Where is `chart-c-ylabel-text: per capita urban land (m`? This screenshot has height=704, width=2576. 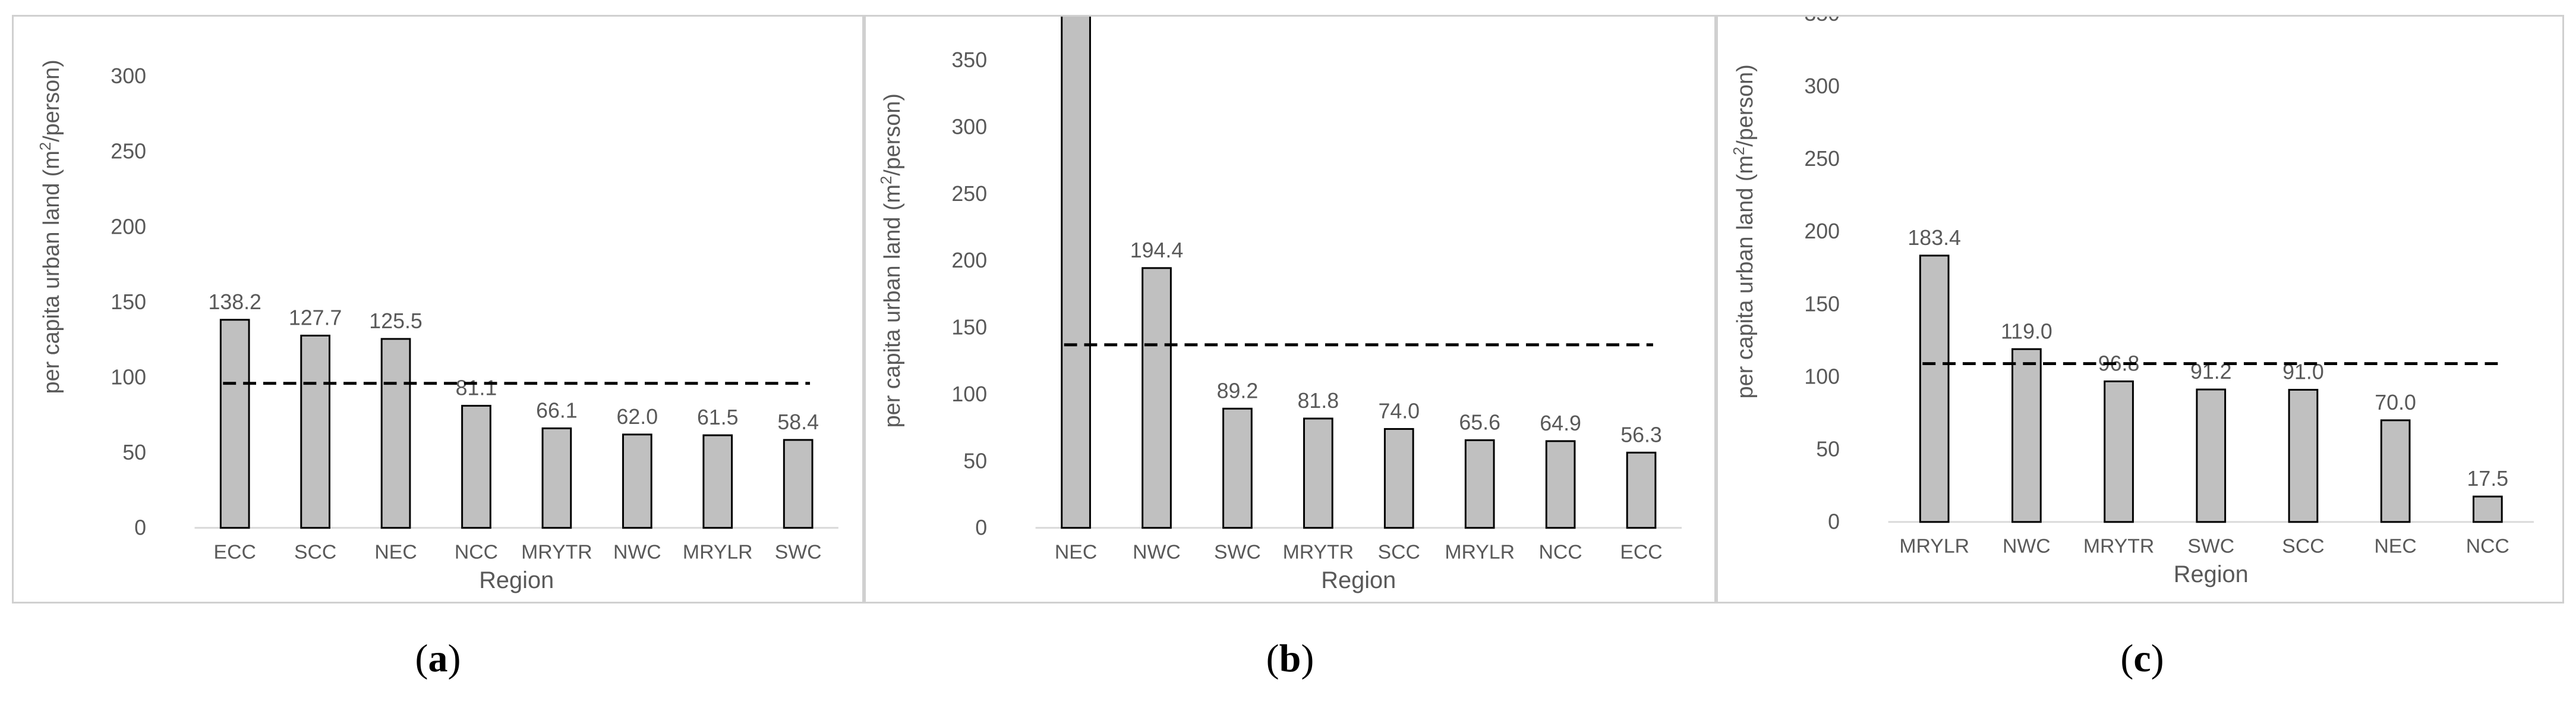
chart-c-ylabel-text: per capita urban land (m is located at coordinates (1746, 277).